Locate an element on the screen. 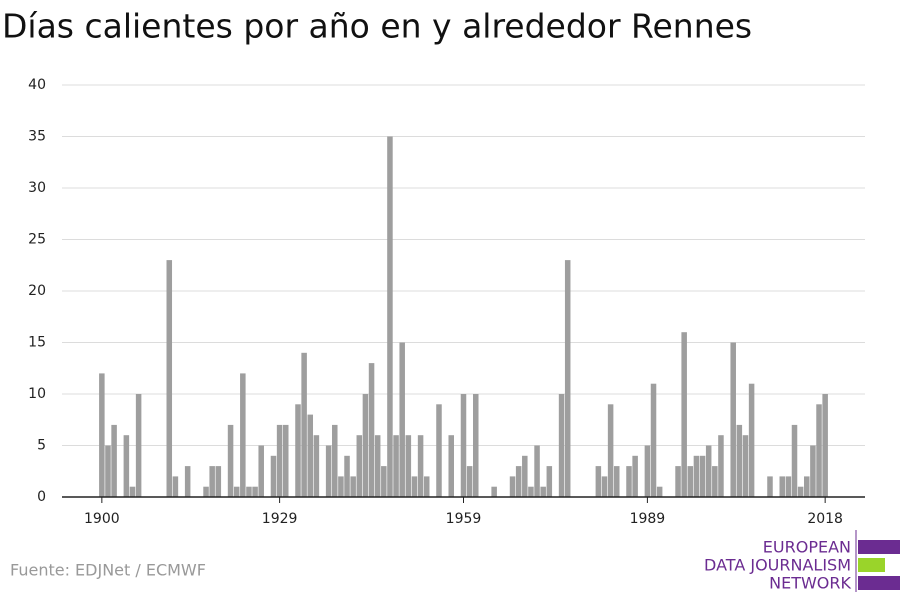  y-tick-label: 35 is located at coordinates (37, 137).